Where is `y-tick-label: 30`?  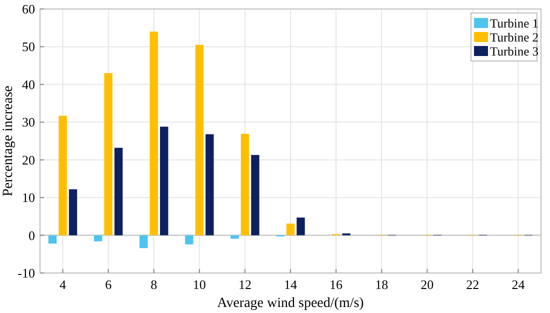 y-tick-label: 30 is located at coordinates (28, 122).